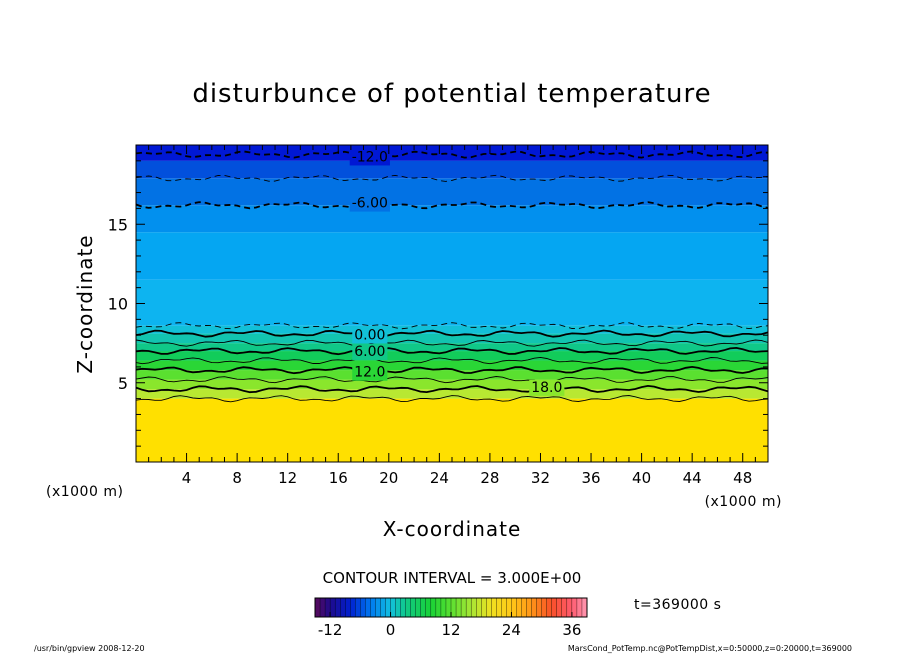 The image size is (904, 654). Describe the element at coordinates (85, 303) in the screenshot. I see `y-axis-label: Z-coordinate` at that location.